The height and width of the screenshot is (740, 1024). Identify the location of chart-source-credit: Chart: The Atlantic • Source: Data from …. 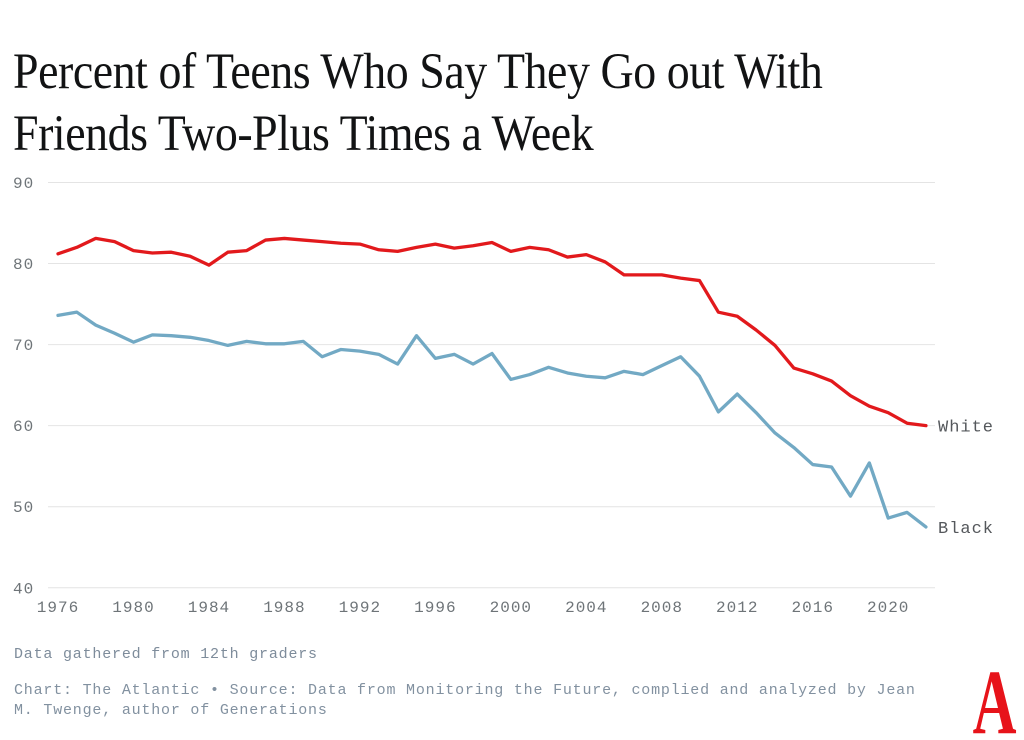
(486, 701).